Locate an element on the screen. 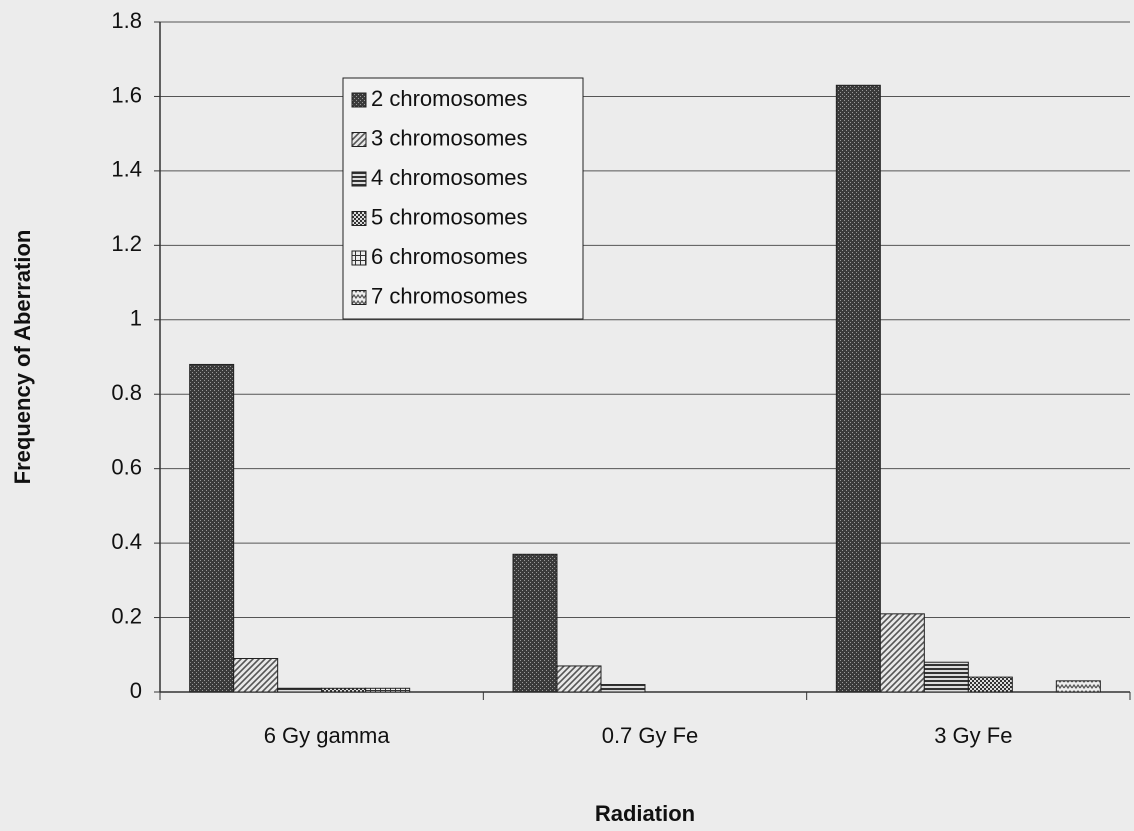 The image size is (1134, 831). legend-label: 5 chromosomes is located at coordinates (449, 216).